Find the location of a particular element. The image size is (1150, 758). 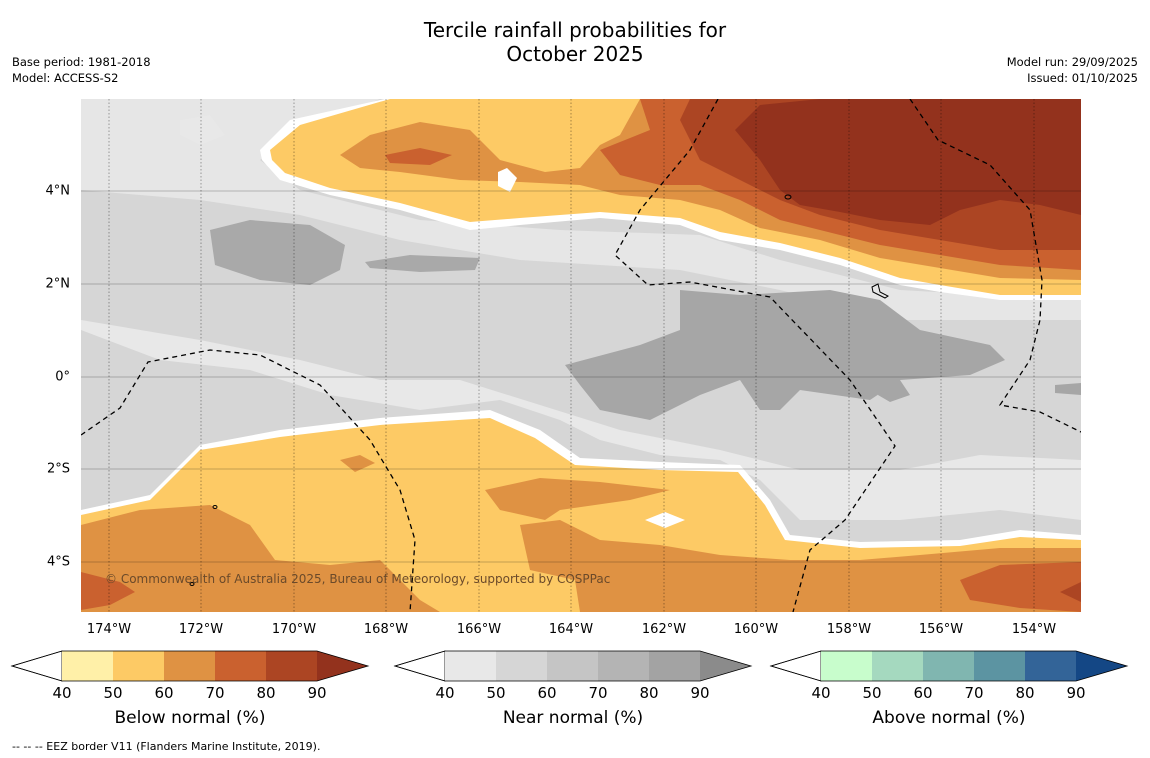

lat-label: 2°N is located at coordinates (58, 284).